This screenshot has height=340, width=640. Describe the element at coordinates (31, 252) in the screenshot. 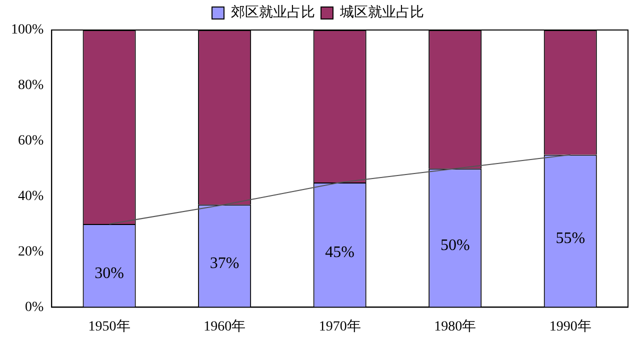

I see `y-tick-label: 20%` at that location.